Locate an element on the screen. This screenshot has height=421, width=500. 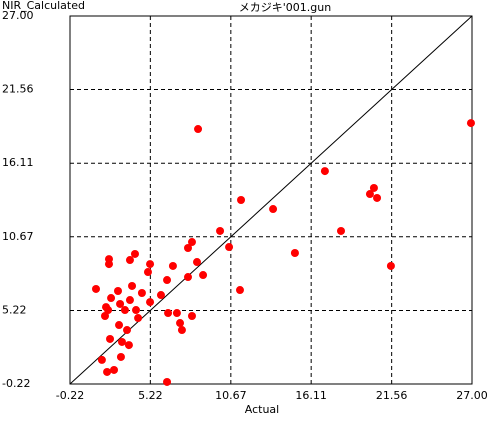
x-tick-label: 27.00 is located at coordinates (472, 395).